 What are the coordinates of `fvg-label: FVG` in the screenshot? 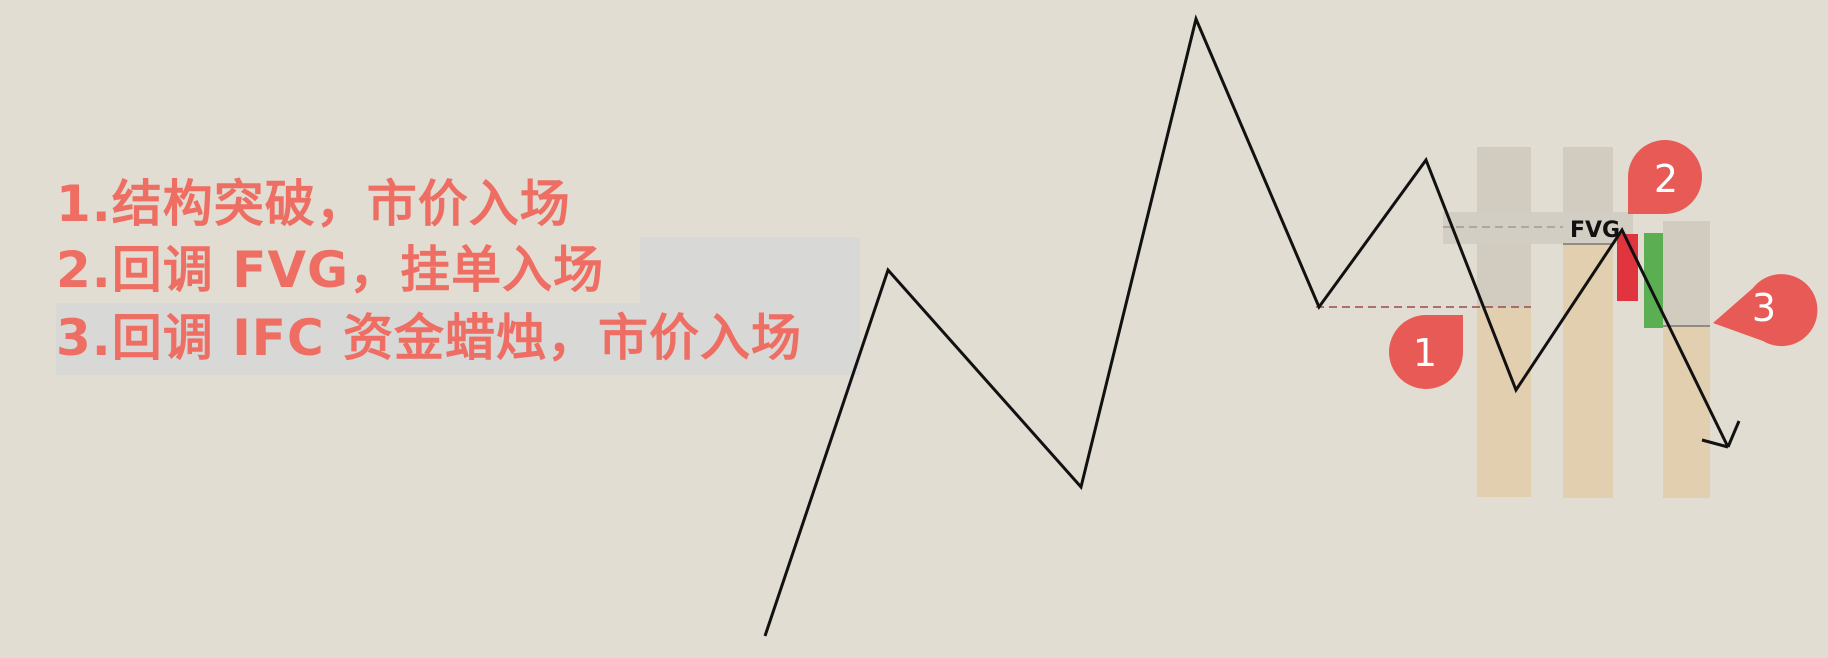 It's located at (1595, 230).